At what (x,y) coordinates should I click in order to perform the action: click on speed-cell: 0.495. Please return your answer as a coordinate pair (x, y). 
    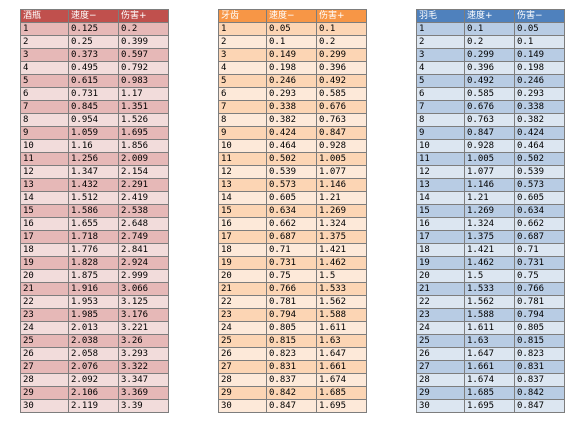
    Looking at the image, I should click on (93, 68).